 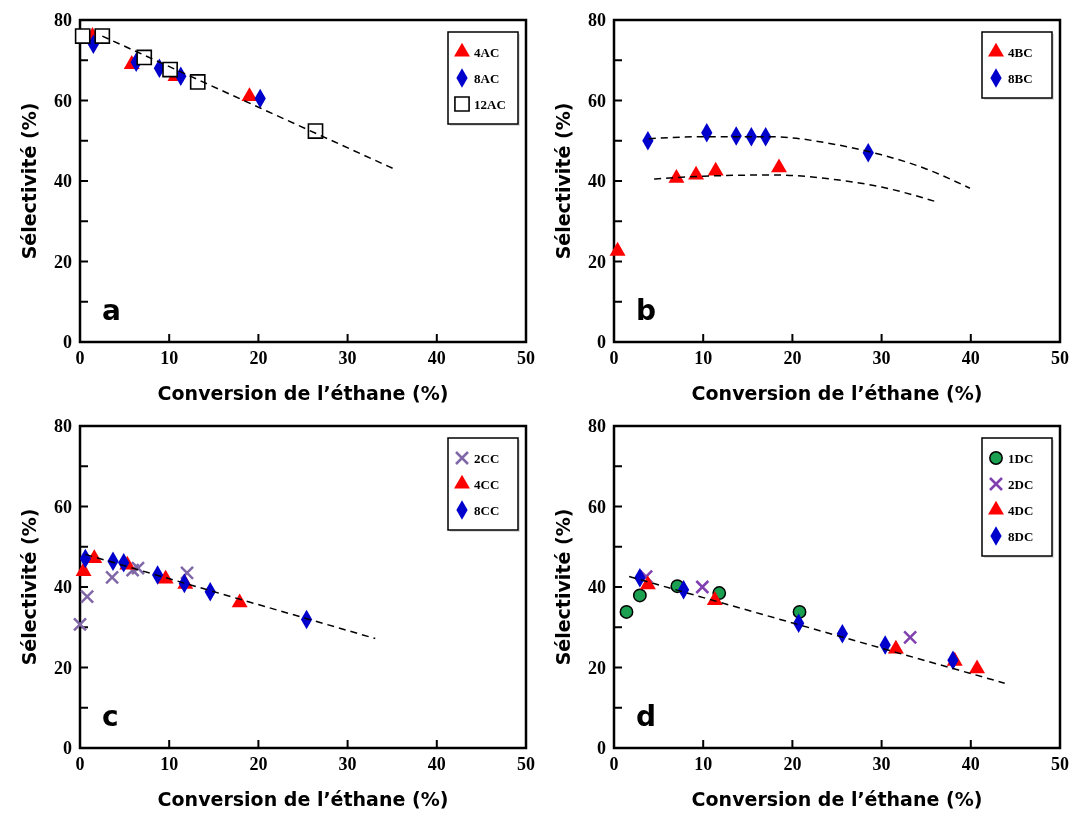 I want to click on legend-label: 4BC, so click(x=1020, y=52).